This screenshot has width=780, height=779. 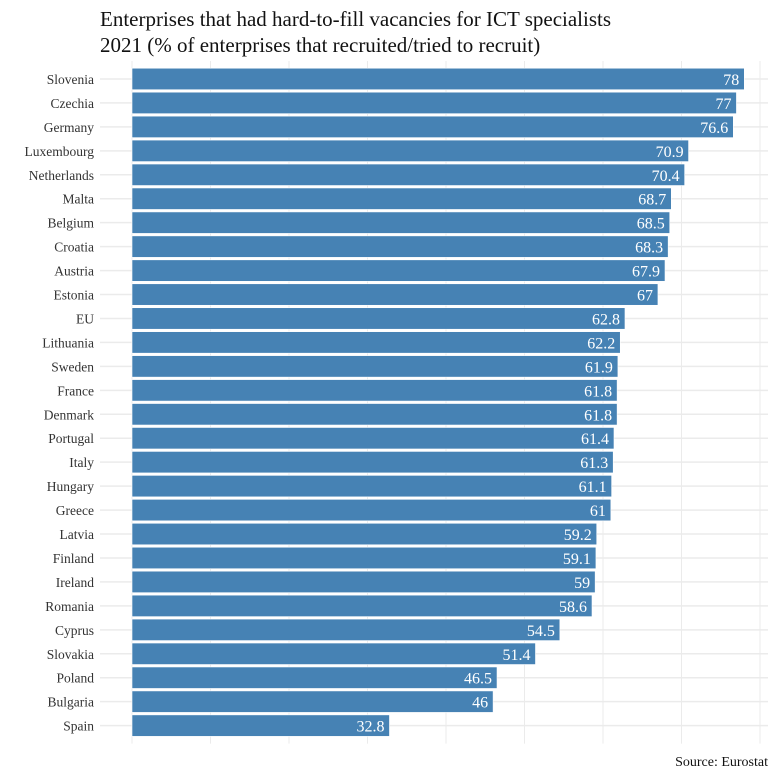 I want to click on y-tick-label: Croatia, so click(x=74, y=247).